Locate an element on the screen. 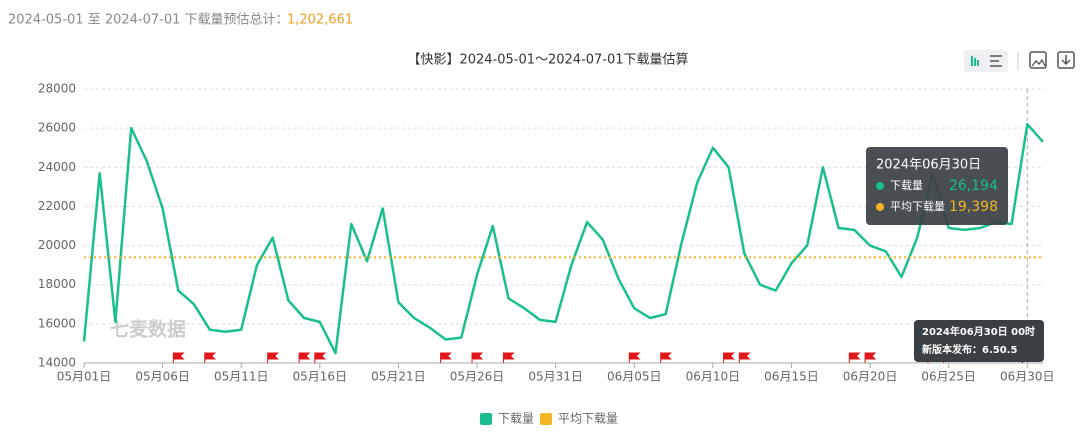 The image size is (1080, 445). legend: 下载量 平均下载量 is located at coordinates (549, 419).